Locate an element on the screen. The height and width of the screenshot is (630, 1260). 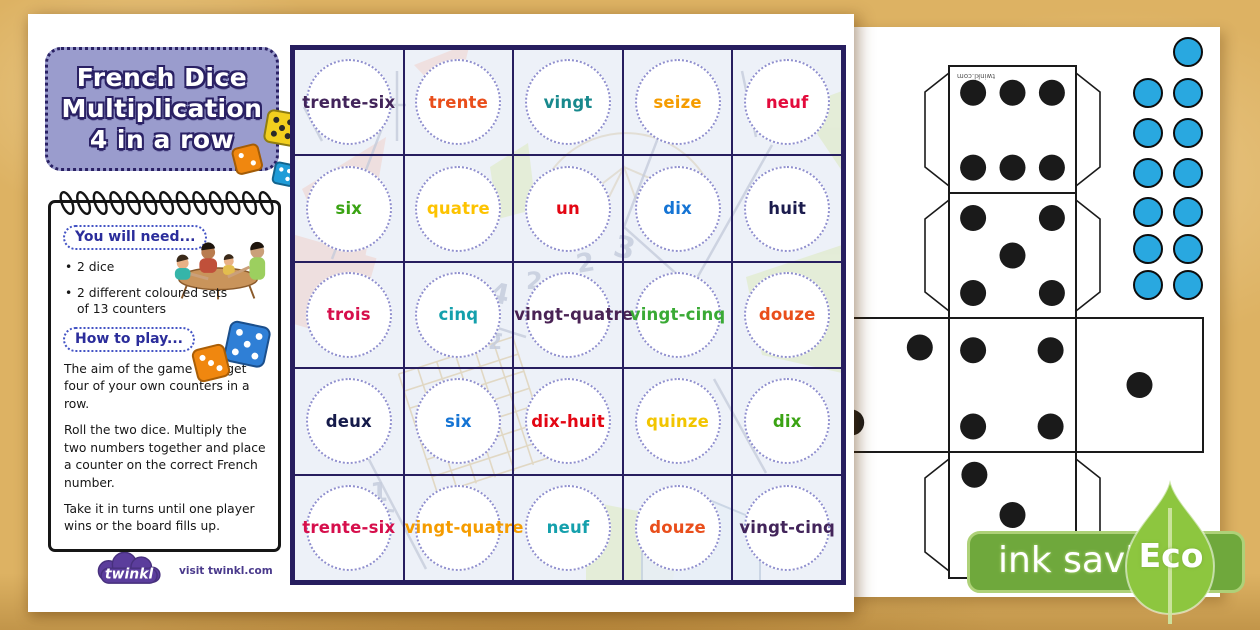
board-cell: dix is located at coordinates (787, 421).